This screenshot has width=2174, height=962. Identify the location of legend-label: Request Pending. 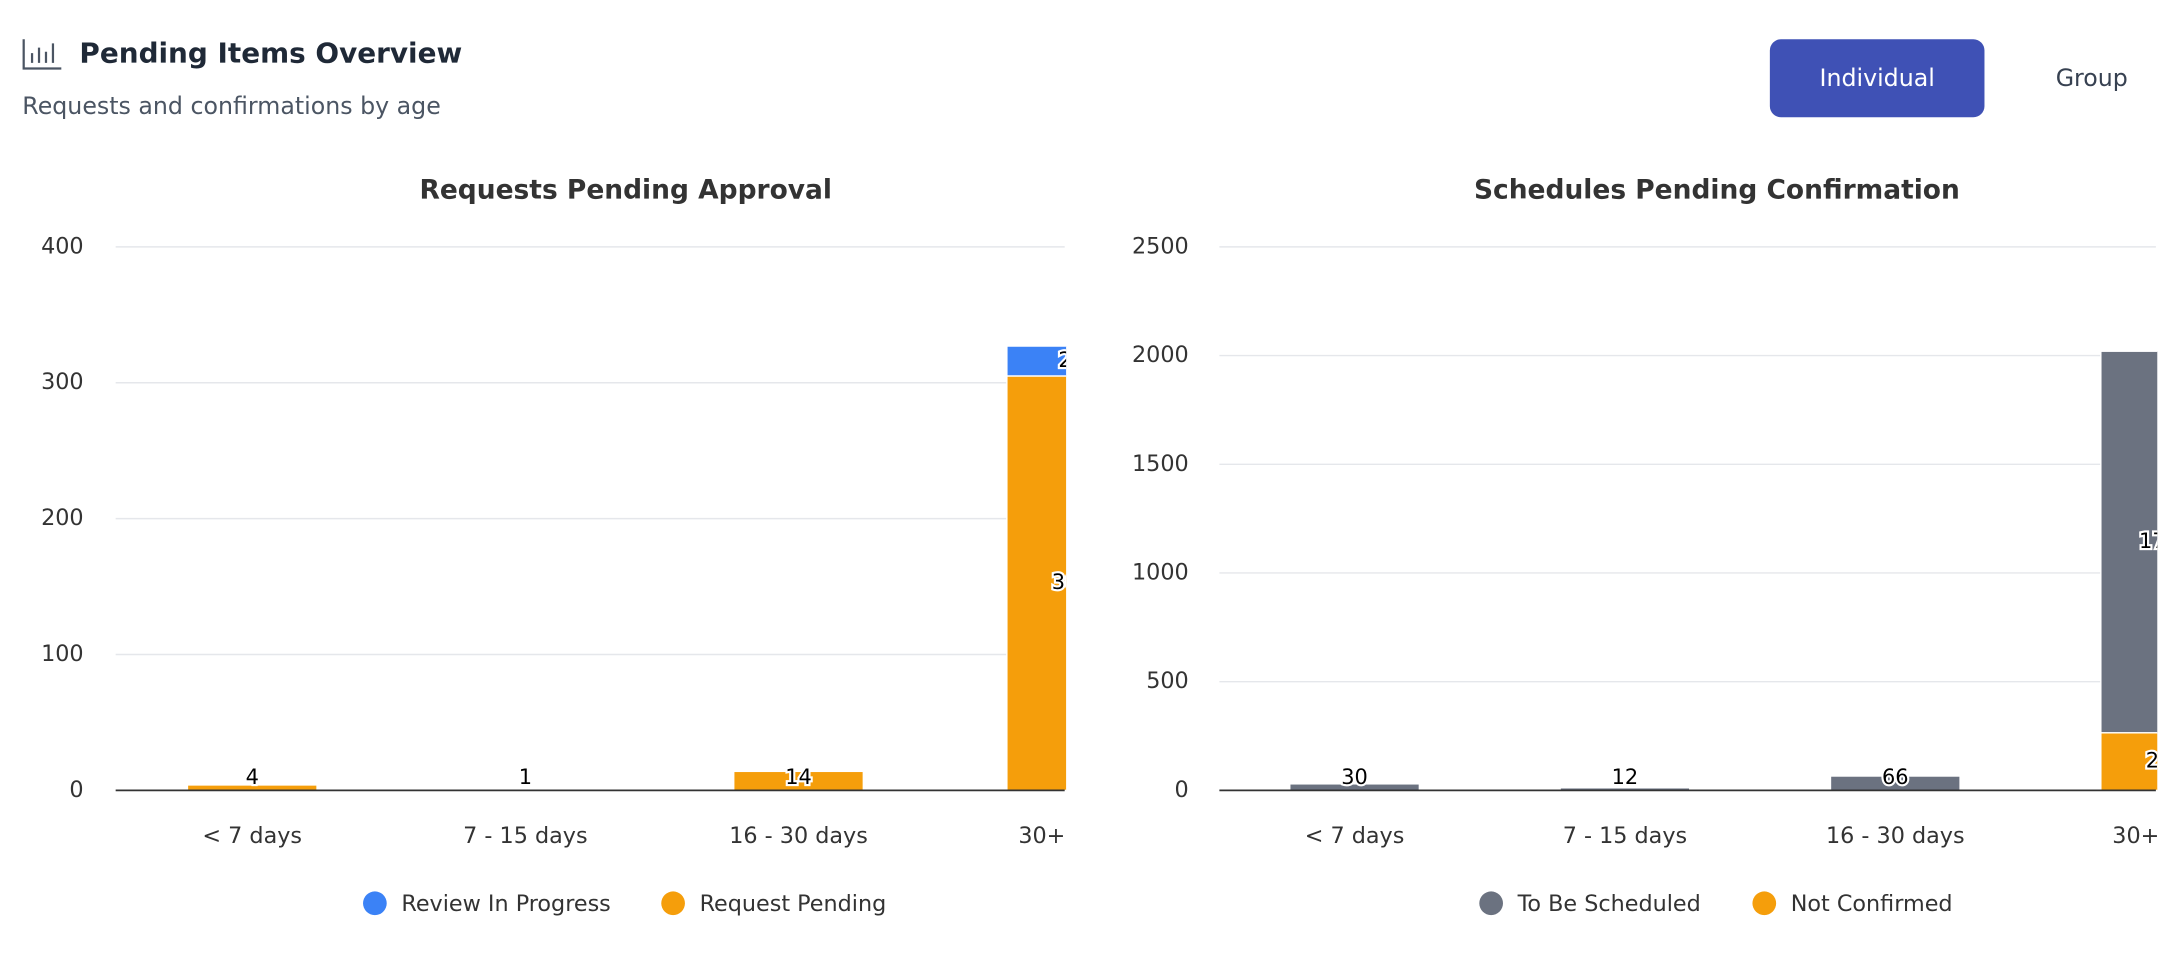
(793, 904).